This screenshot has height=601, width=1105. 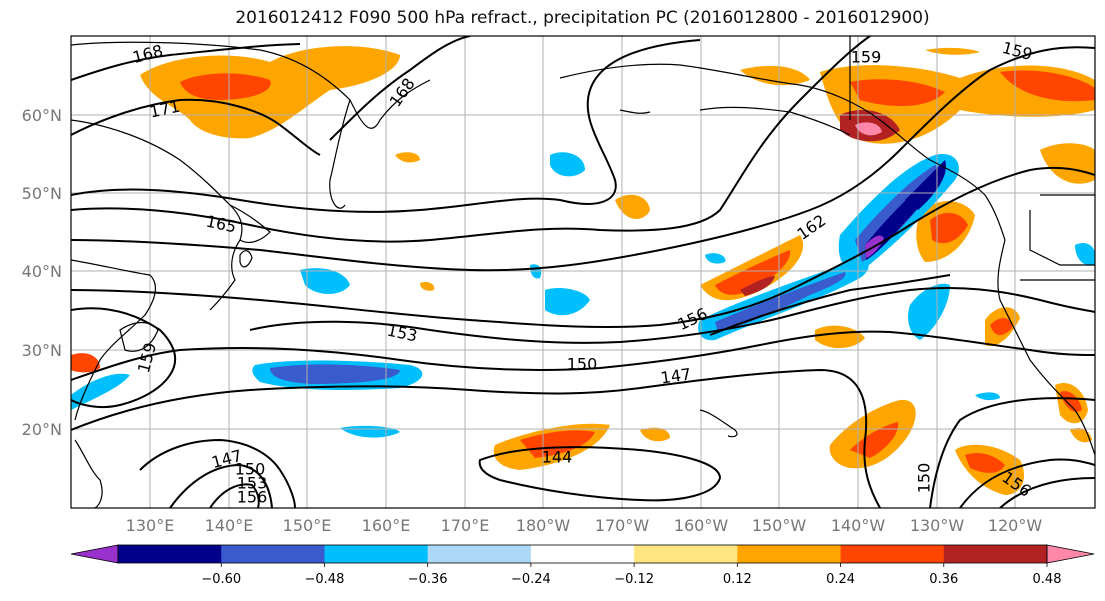 I want to click on colorbar-tick-label: −0.36, so click(x=428, y=579).